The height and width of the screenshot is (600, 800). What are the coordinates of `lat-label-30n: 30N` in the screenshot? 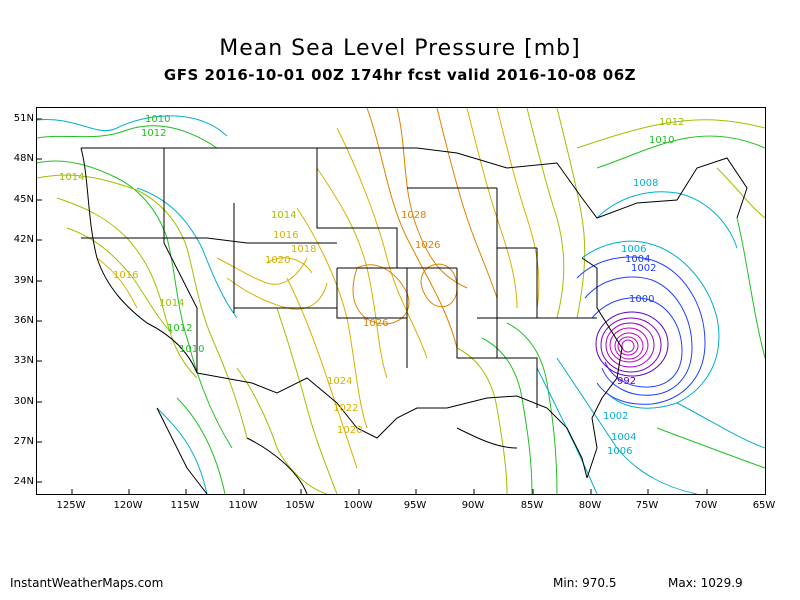 It's located at (23, 401).